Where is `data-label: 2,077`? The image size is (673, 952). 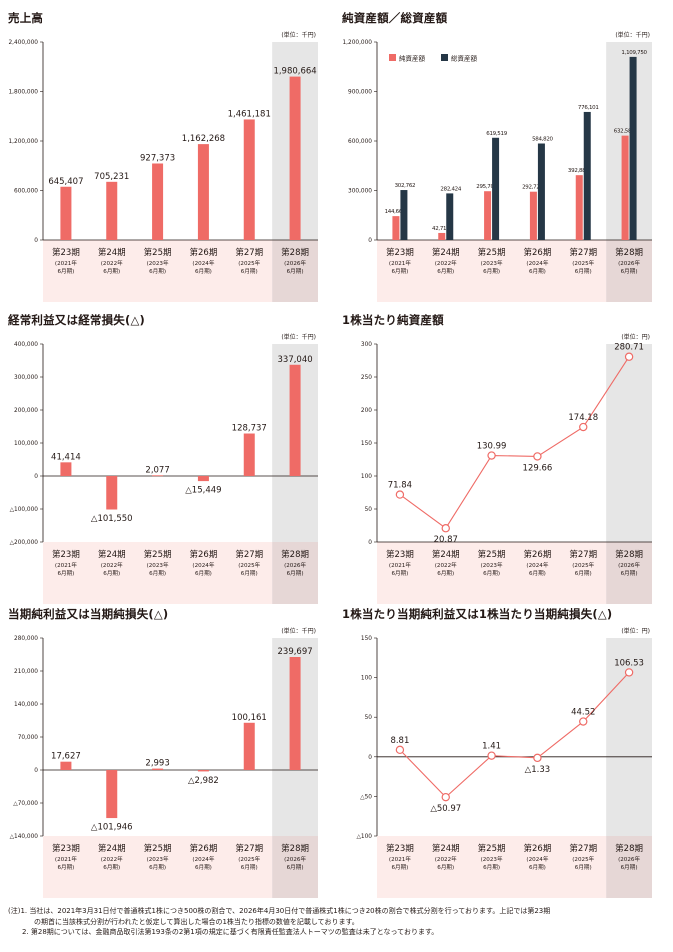
data-label: 2,077 is located at coordinates (157, 470).